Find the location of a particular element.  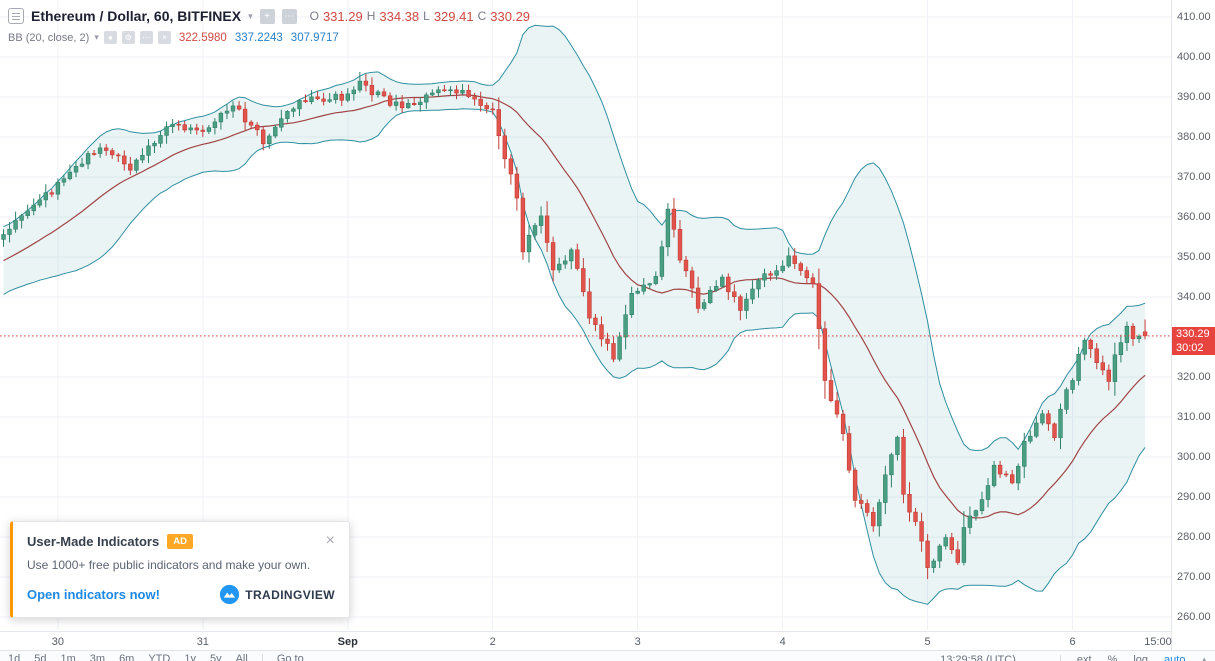

price-axis-label: 270.00 is located at coordinates (1194, 577).